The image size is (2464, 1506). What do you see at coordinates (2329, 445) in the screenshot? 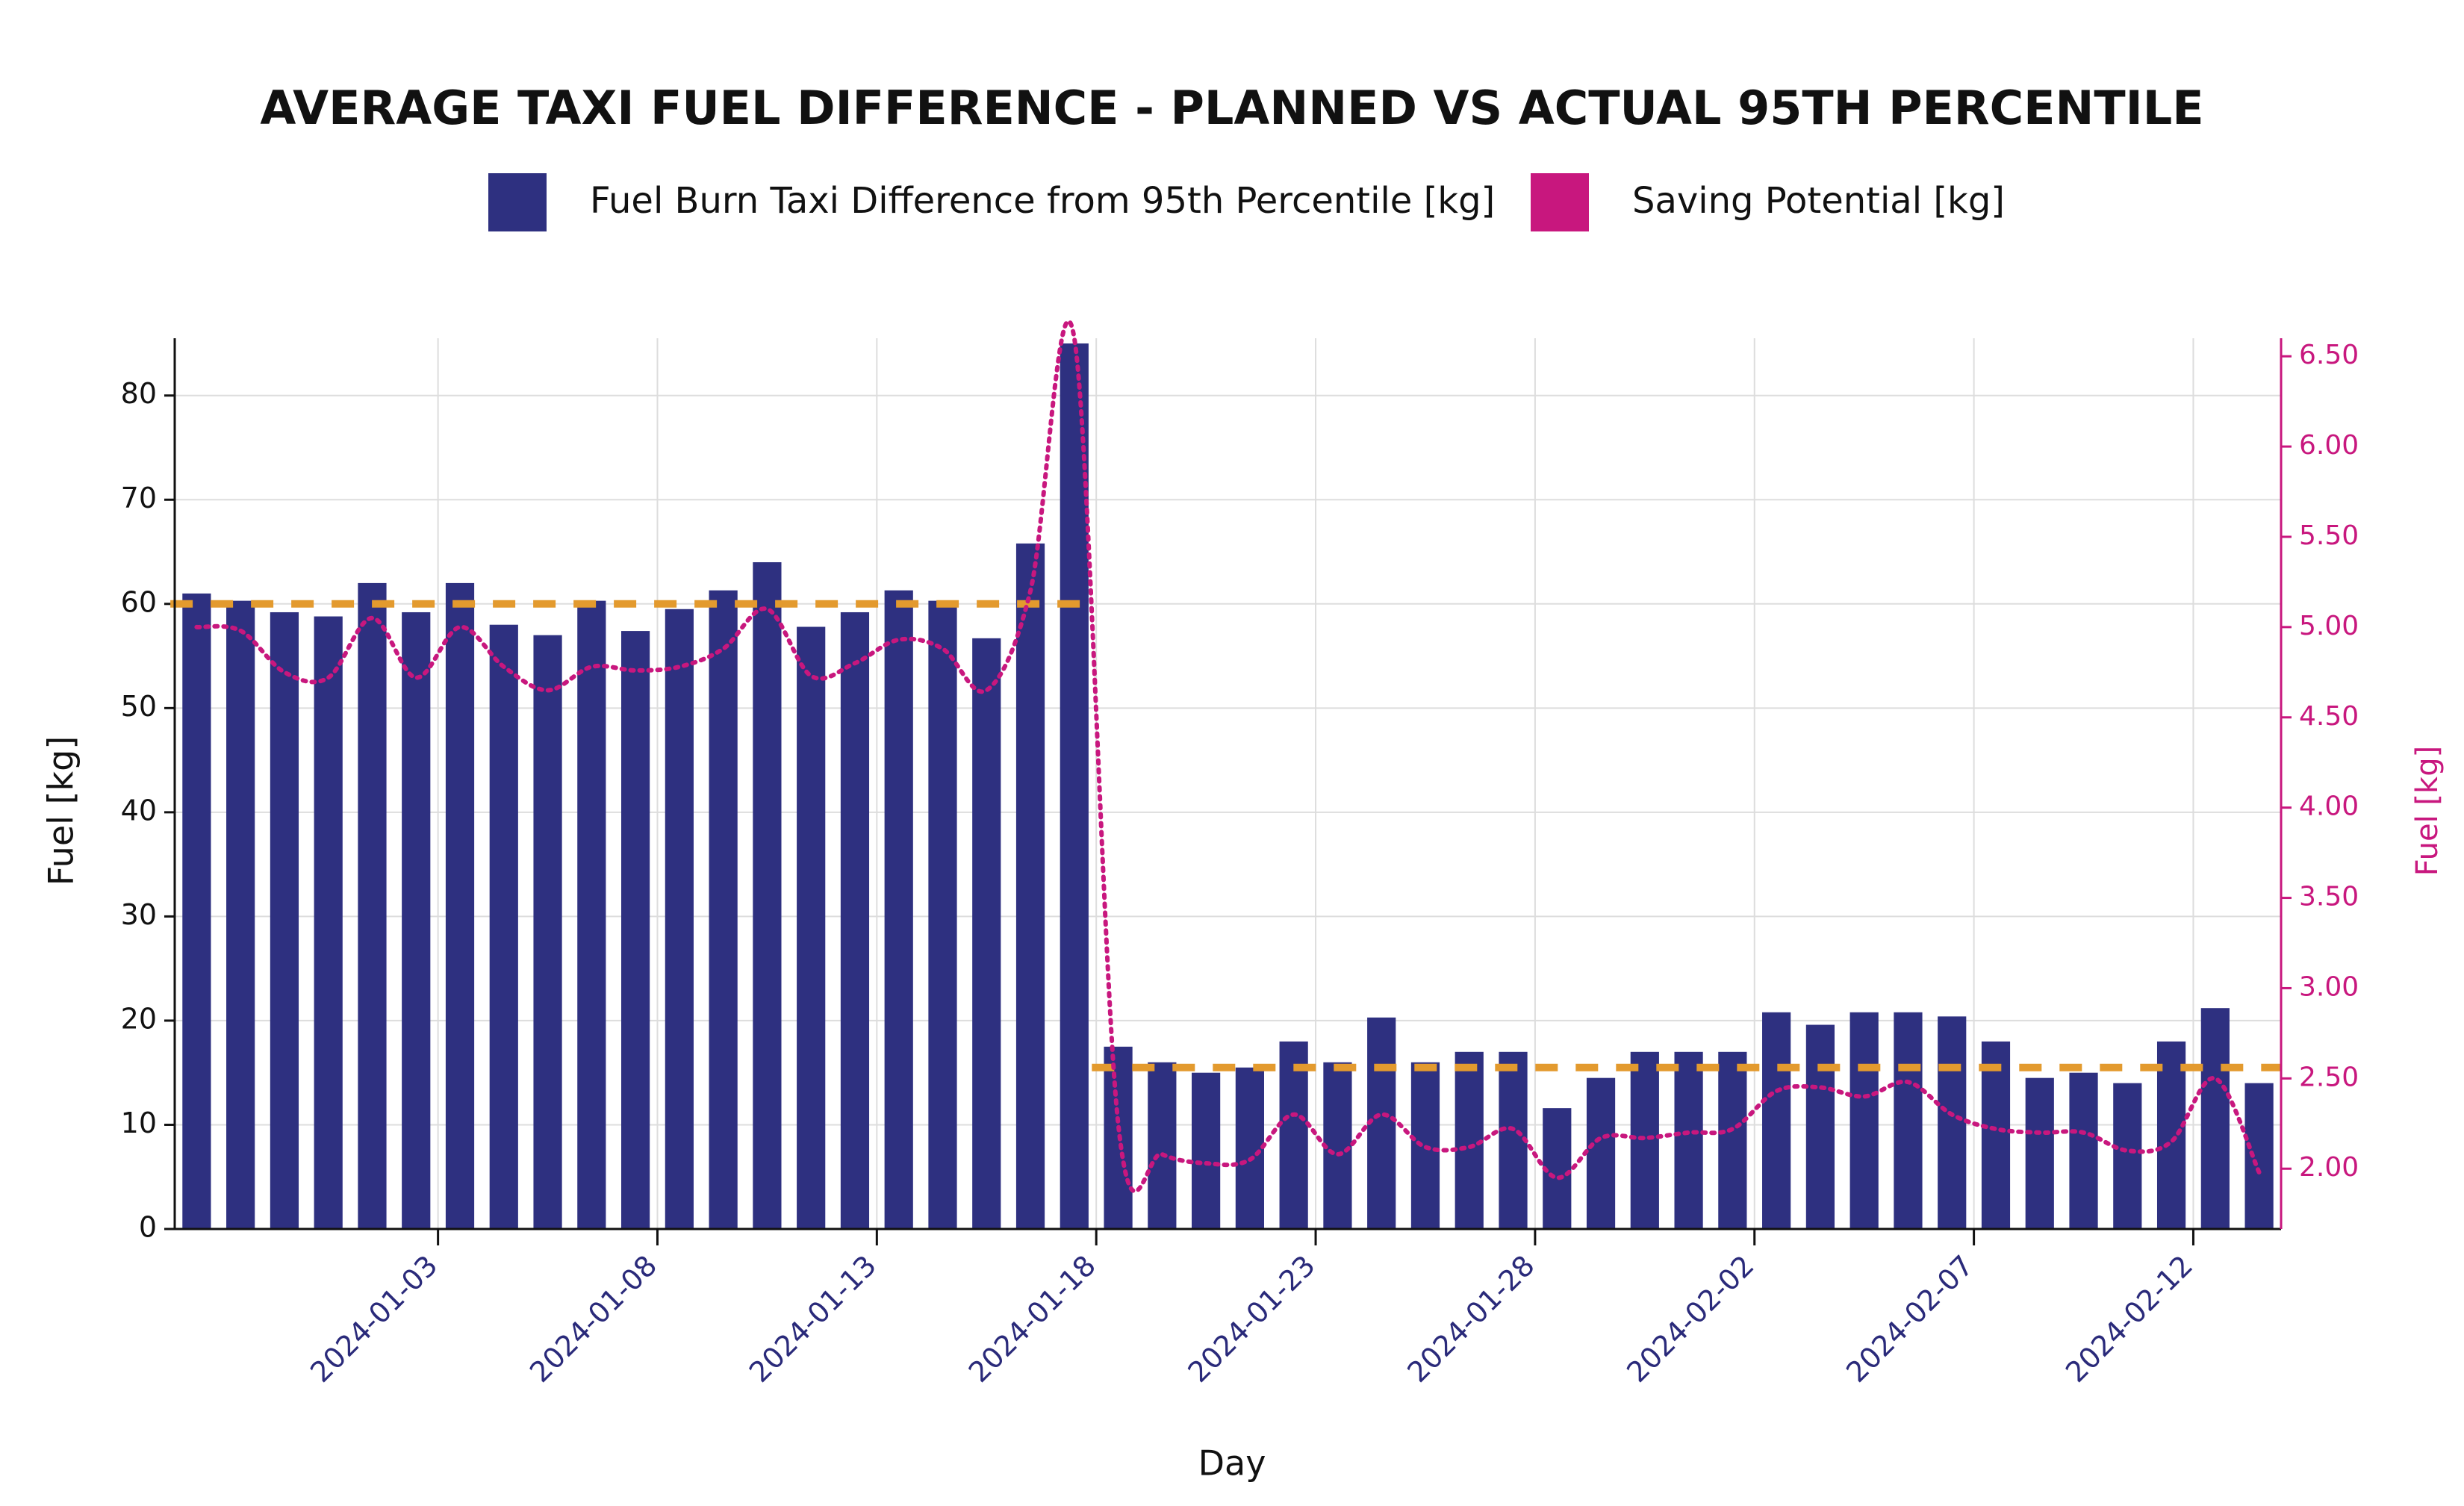
I see `y2-tick-label: 6.00` at bounding box center [2329, 445].